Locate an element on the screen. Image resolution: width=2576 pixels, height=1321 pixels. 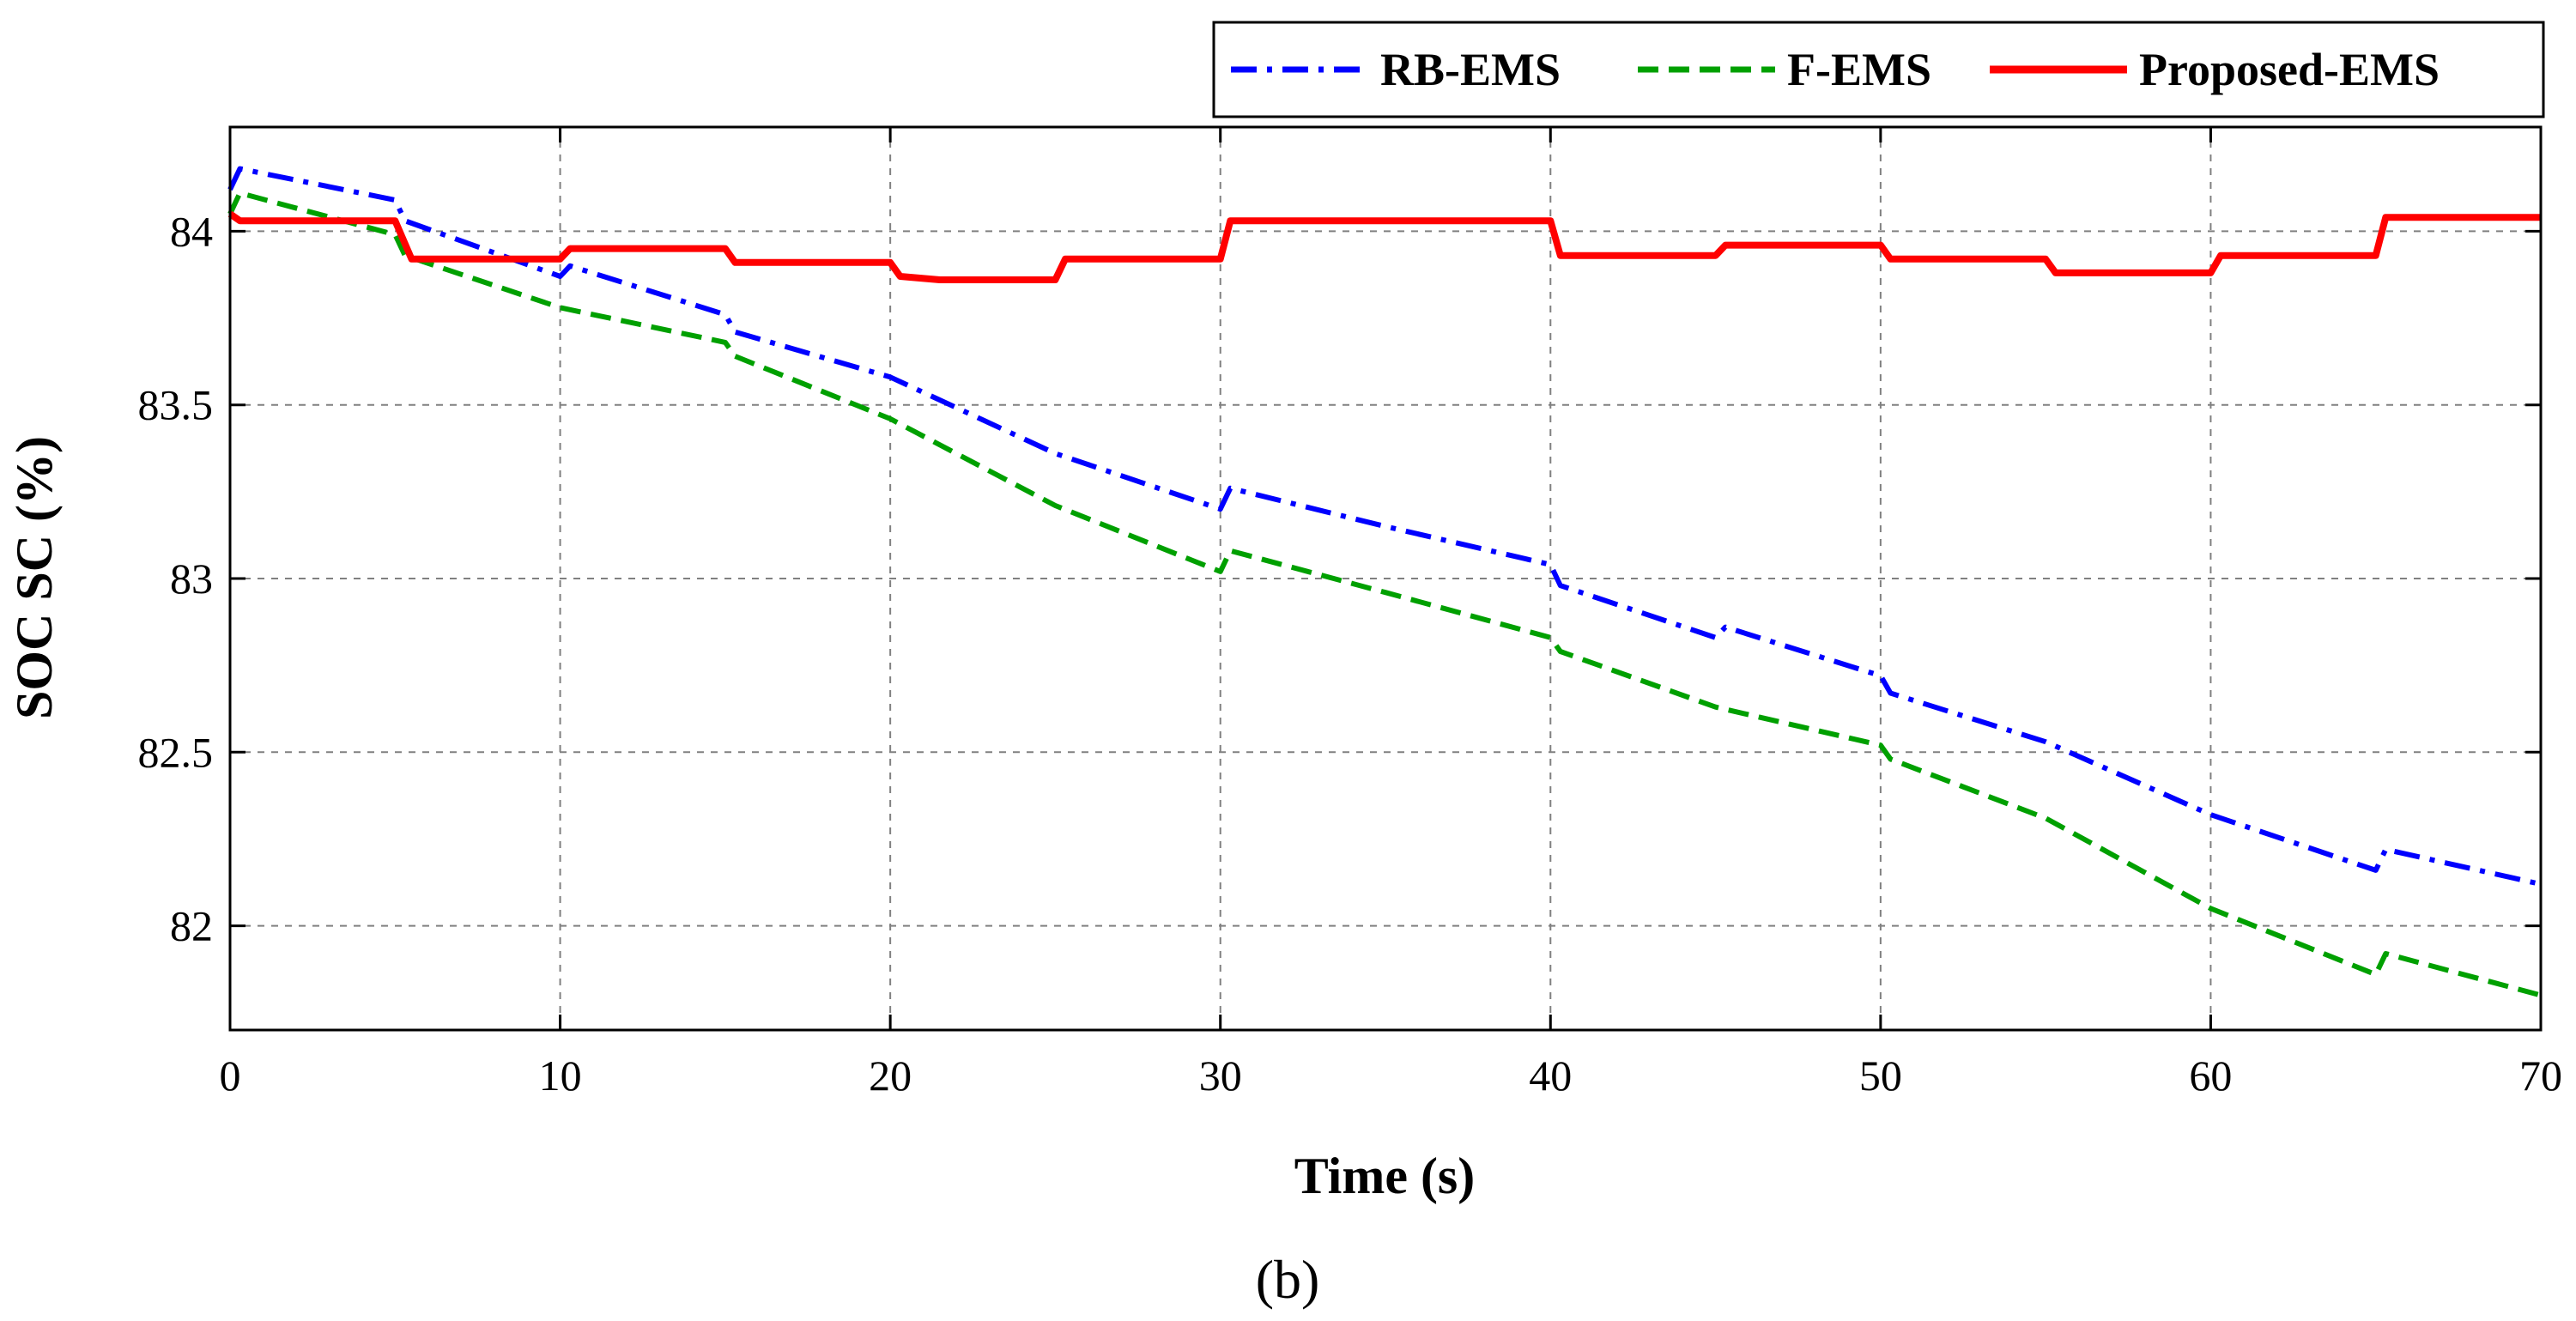
x-axis-label: Time (s) is located at coordinates (1385, 1176).